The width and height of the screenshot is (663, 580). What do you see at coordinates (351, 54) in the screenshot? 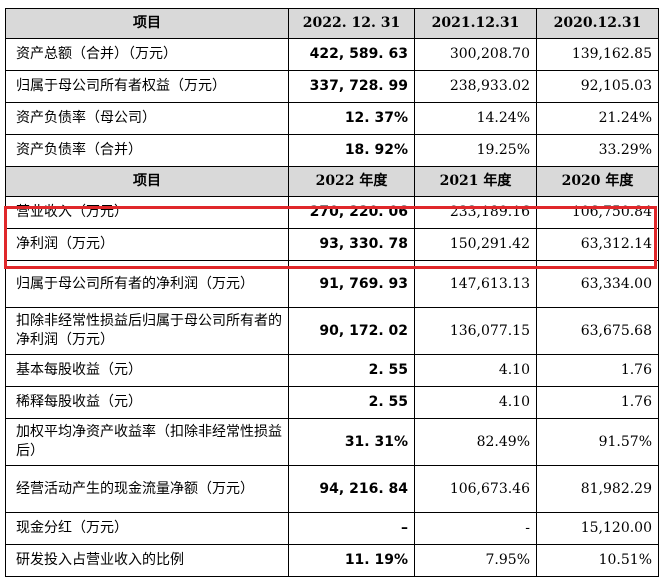
I see `value-2022: 422, 589. 63` at bounding box center [351, 54].